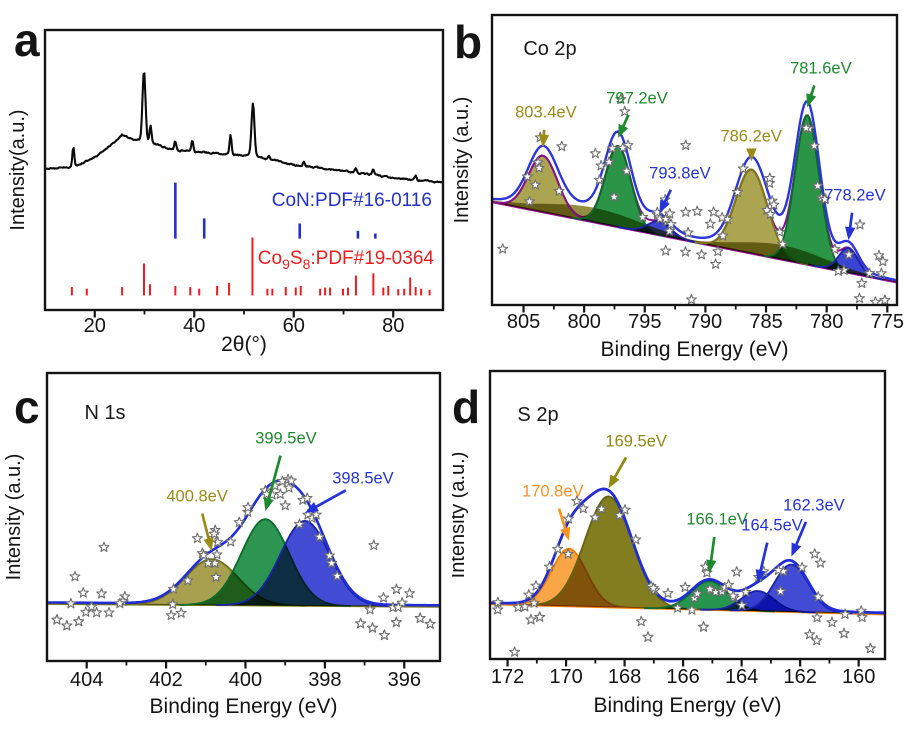 The image size is (904, 733). Describe the element at coordinates (765, 322) in the screenshot. I see `x-tick-label: 785` at that location.